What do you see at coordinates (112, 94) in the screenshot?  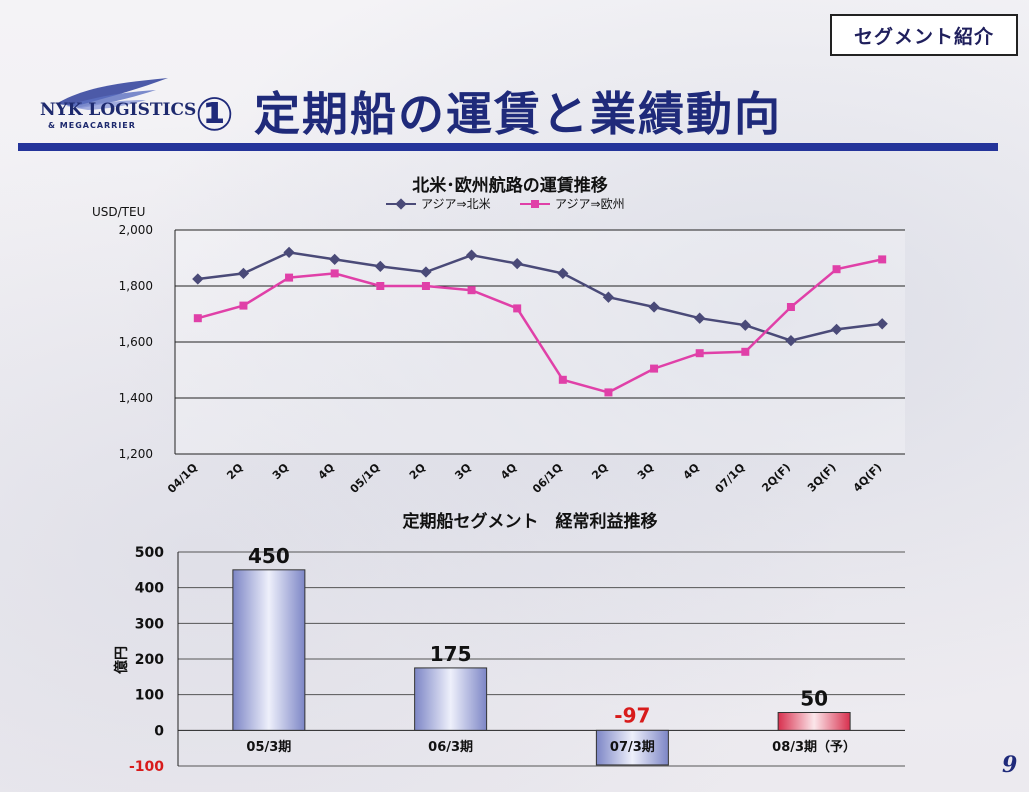 I see `nyk-logo-wings-icon` at bounding box center [112, 94].